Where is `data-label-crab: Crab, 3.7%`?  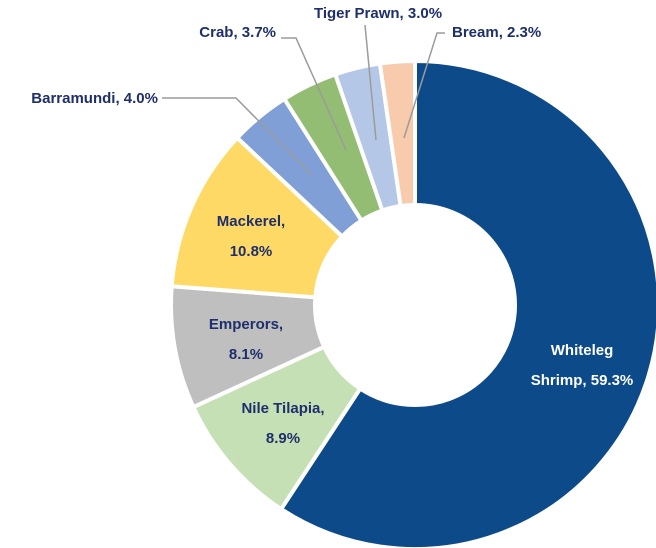
data-label-crab: Crab, 3.7% is located at coordinates (237, 32).